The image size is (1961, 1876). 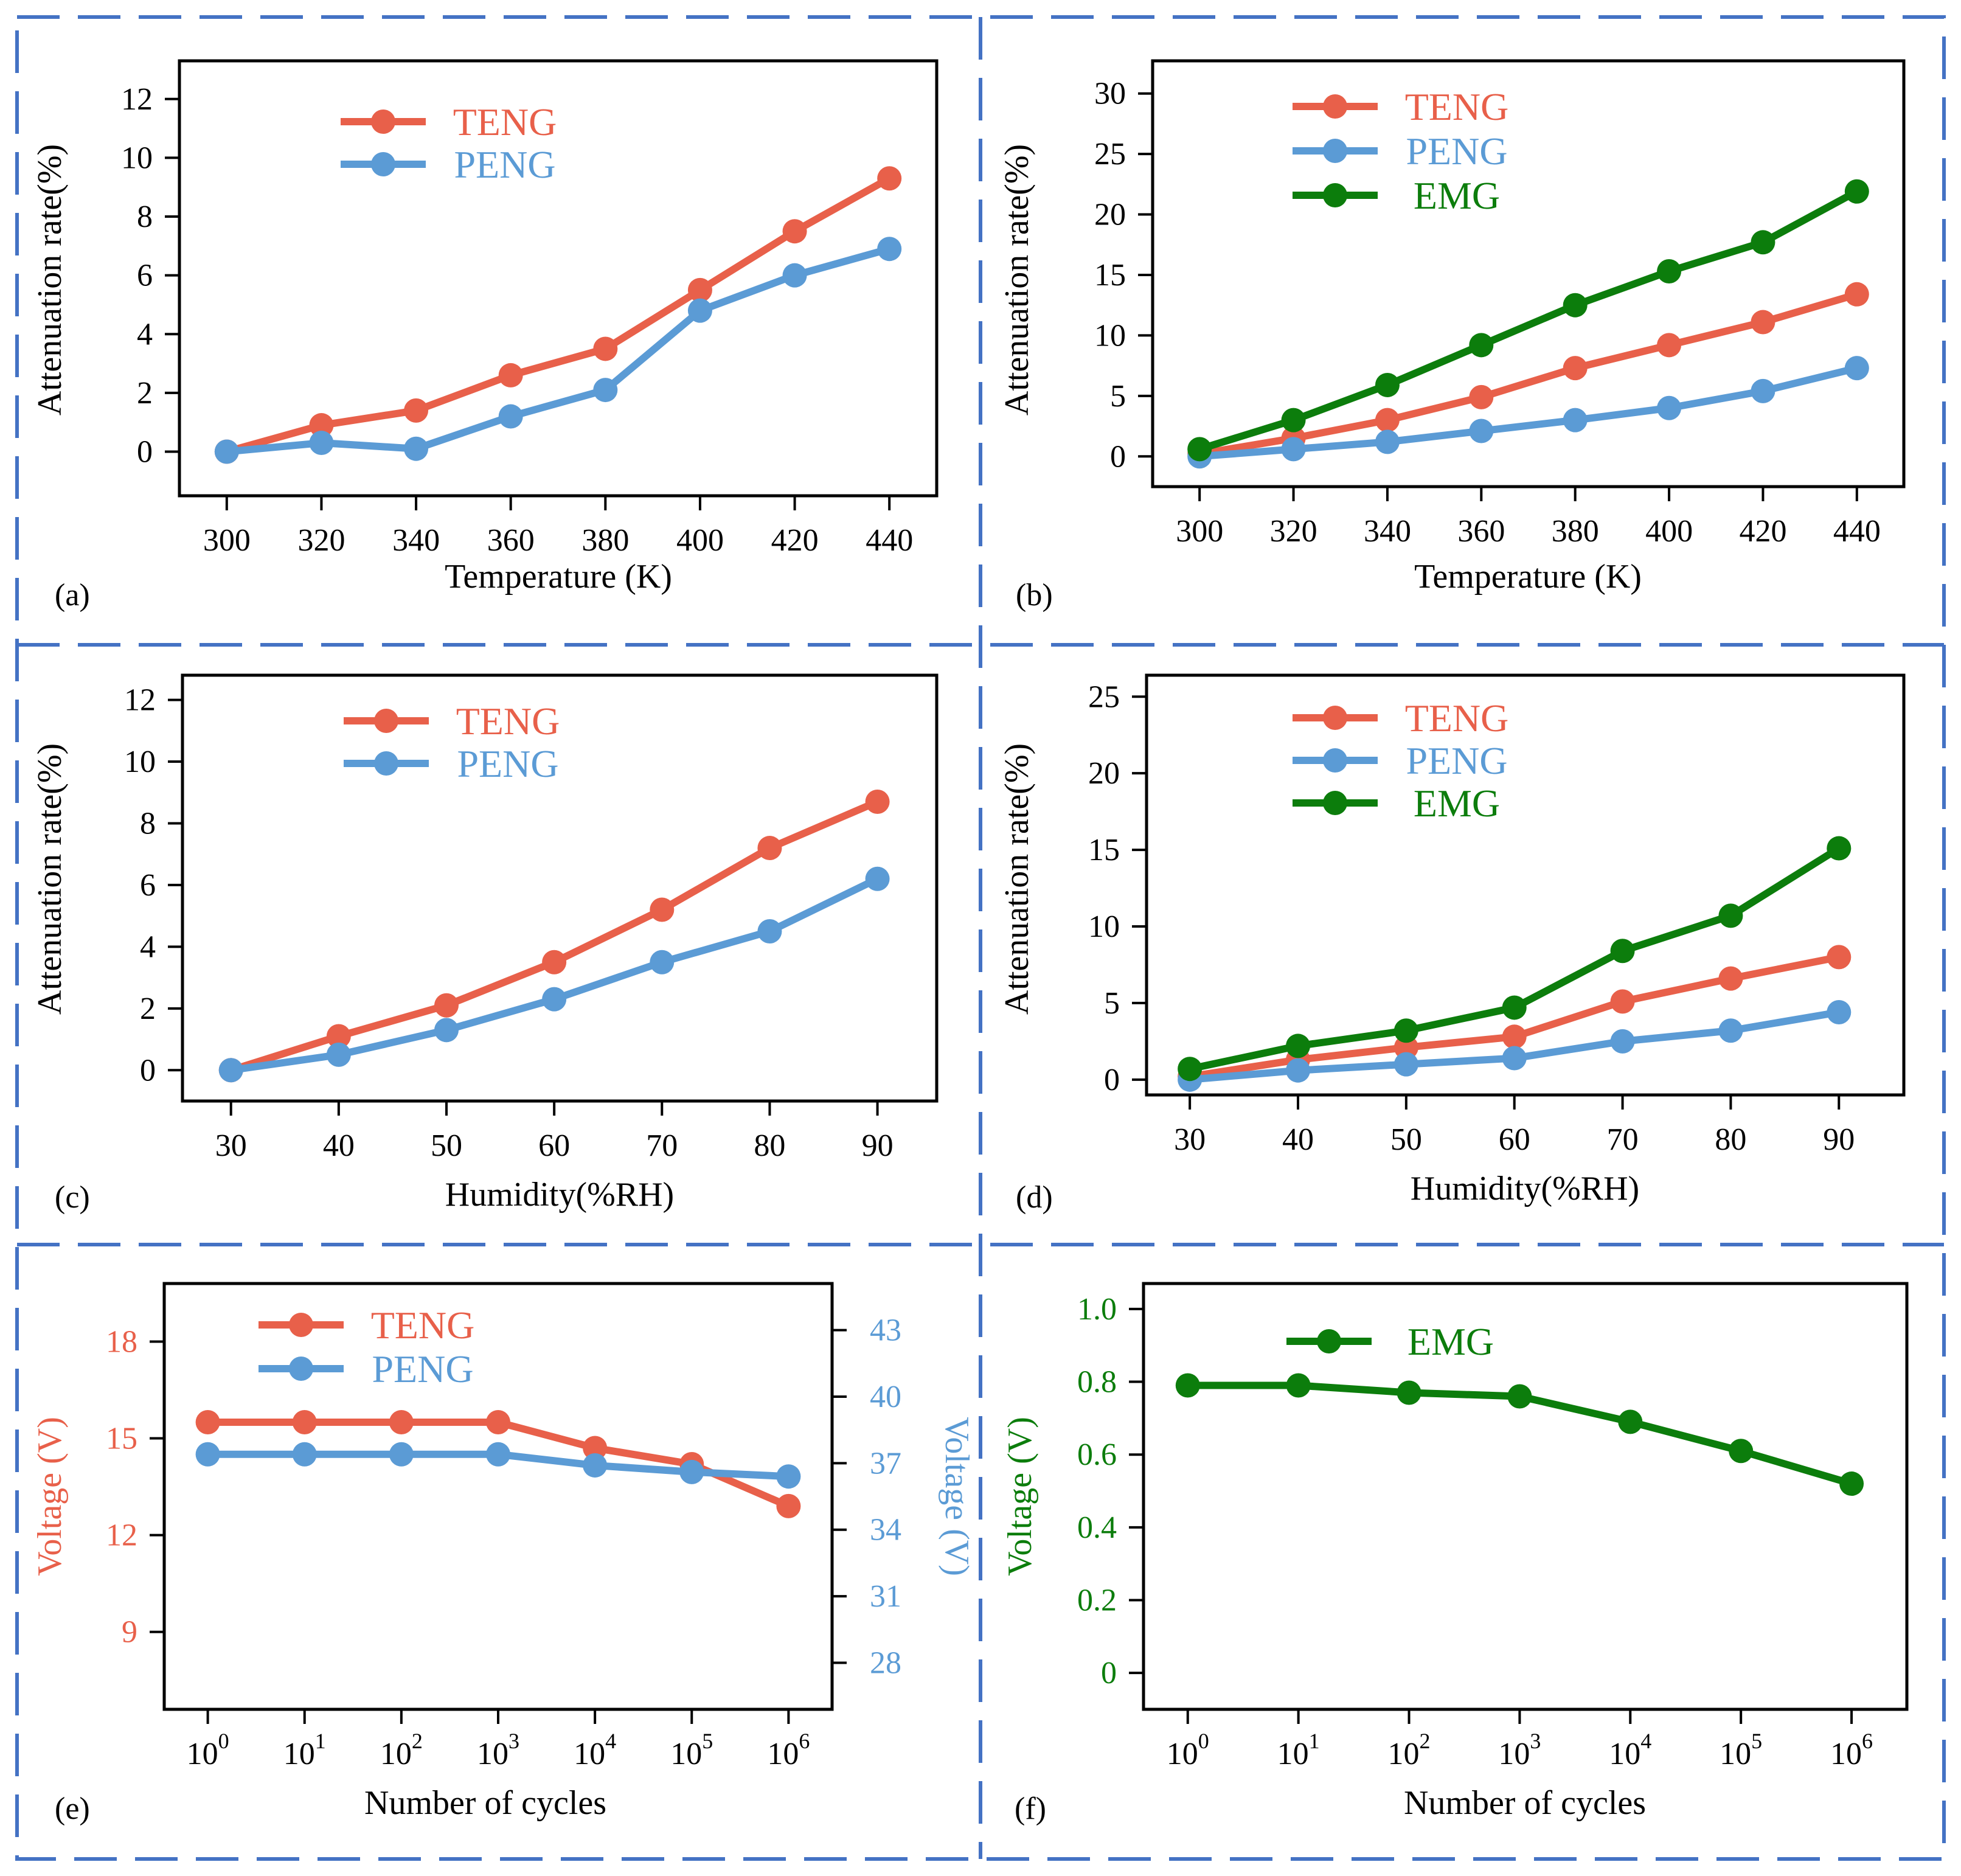 I want to click on x-tick-label: 360, so click(x=511, y=540).